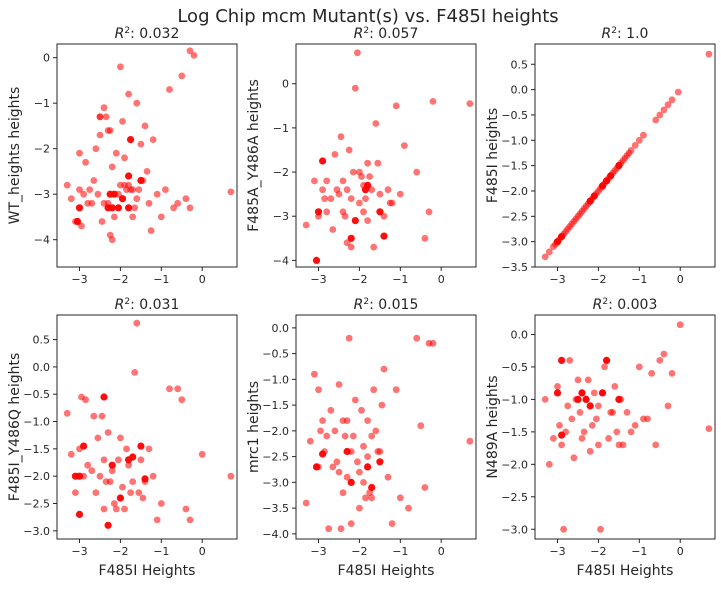  What do you see at coordinates (36, 449) in the screenshot?
I see `y-tick-label: −1.5` at bounding box center [36, 449].